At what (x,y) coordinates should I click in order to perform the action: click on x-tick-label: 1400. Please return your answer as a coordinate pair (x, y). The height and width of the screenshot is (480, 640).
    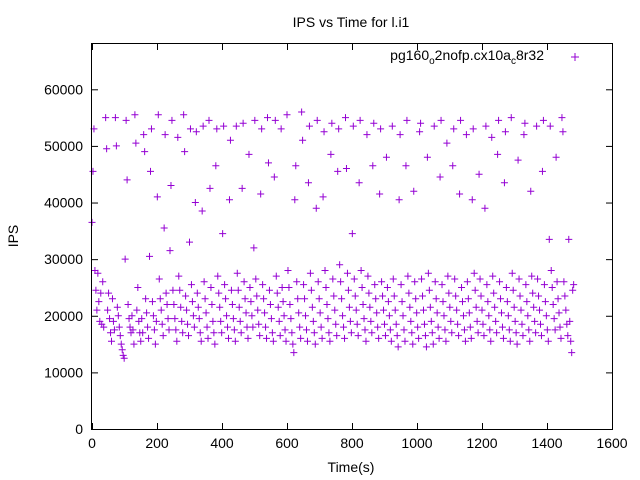
    Looking at the image, I should click on (546, 443).